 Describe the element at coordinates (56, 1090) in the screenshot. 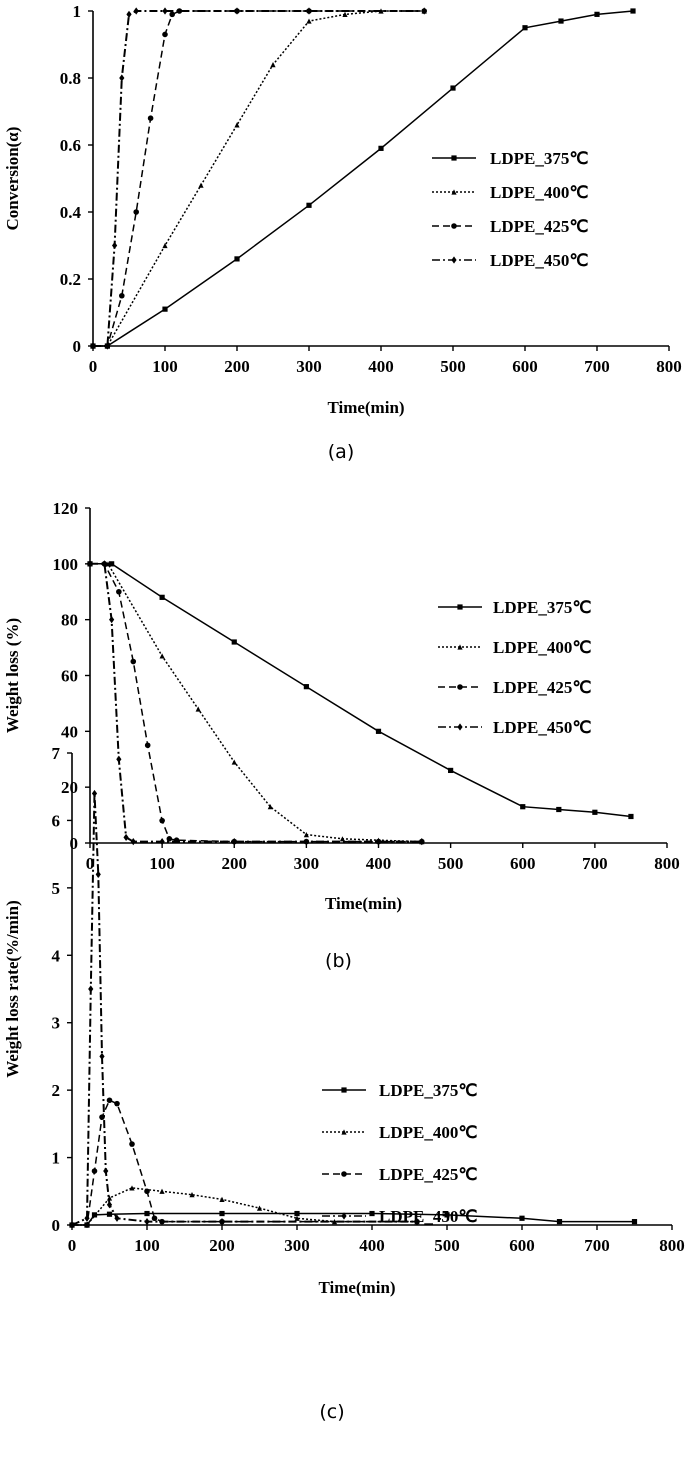

I see `y-tick-label: 2` at that location.